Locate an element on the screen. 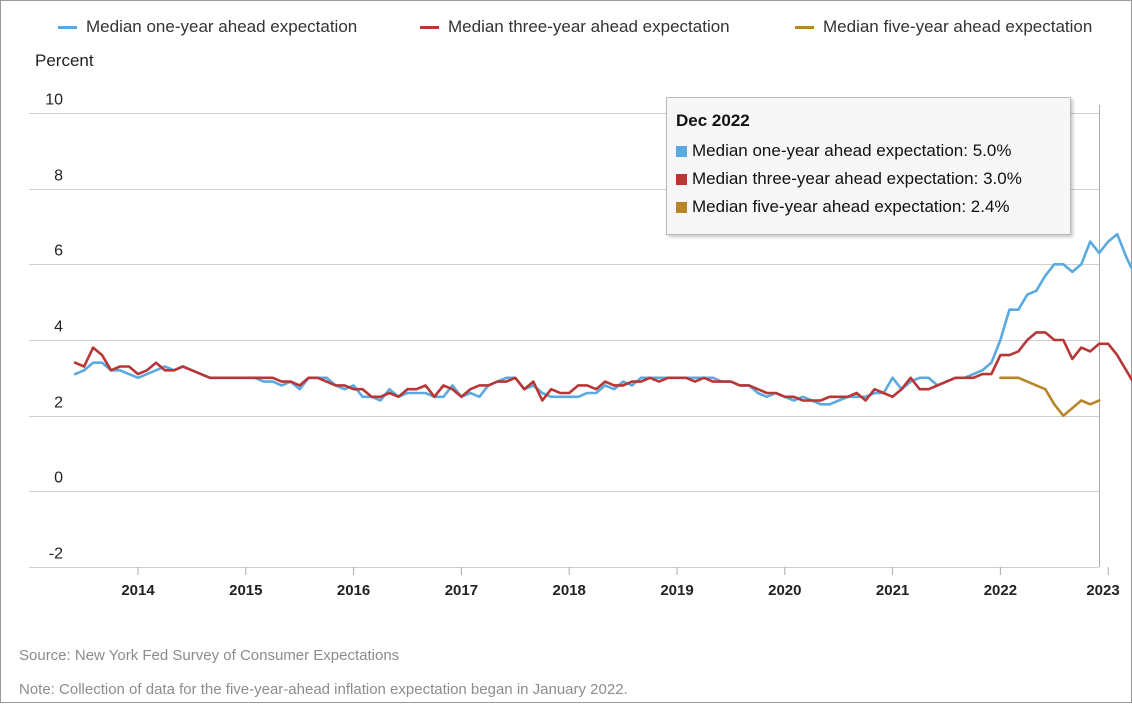 This screenshot has height=704, width=1132. series-line-three-year is located at coordinates (602, 366).